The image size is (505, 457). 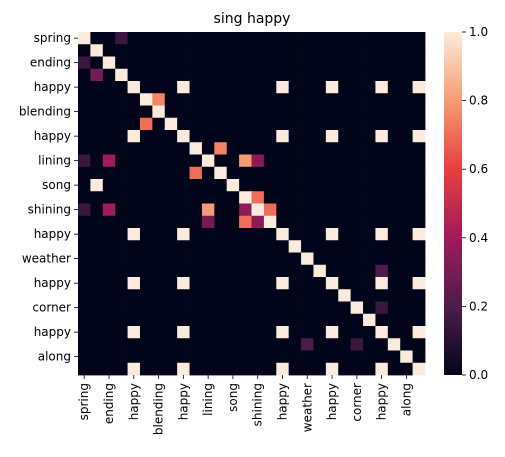 What do you see at coordinates (453, 203) in the screenshot?
I see `colorbar-gradient` at bounding box center [453, 203].